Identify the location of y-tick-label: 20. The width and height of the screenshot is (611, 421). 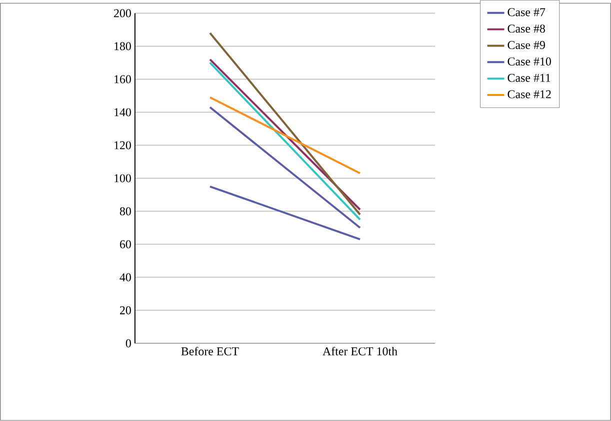
(125, 310).